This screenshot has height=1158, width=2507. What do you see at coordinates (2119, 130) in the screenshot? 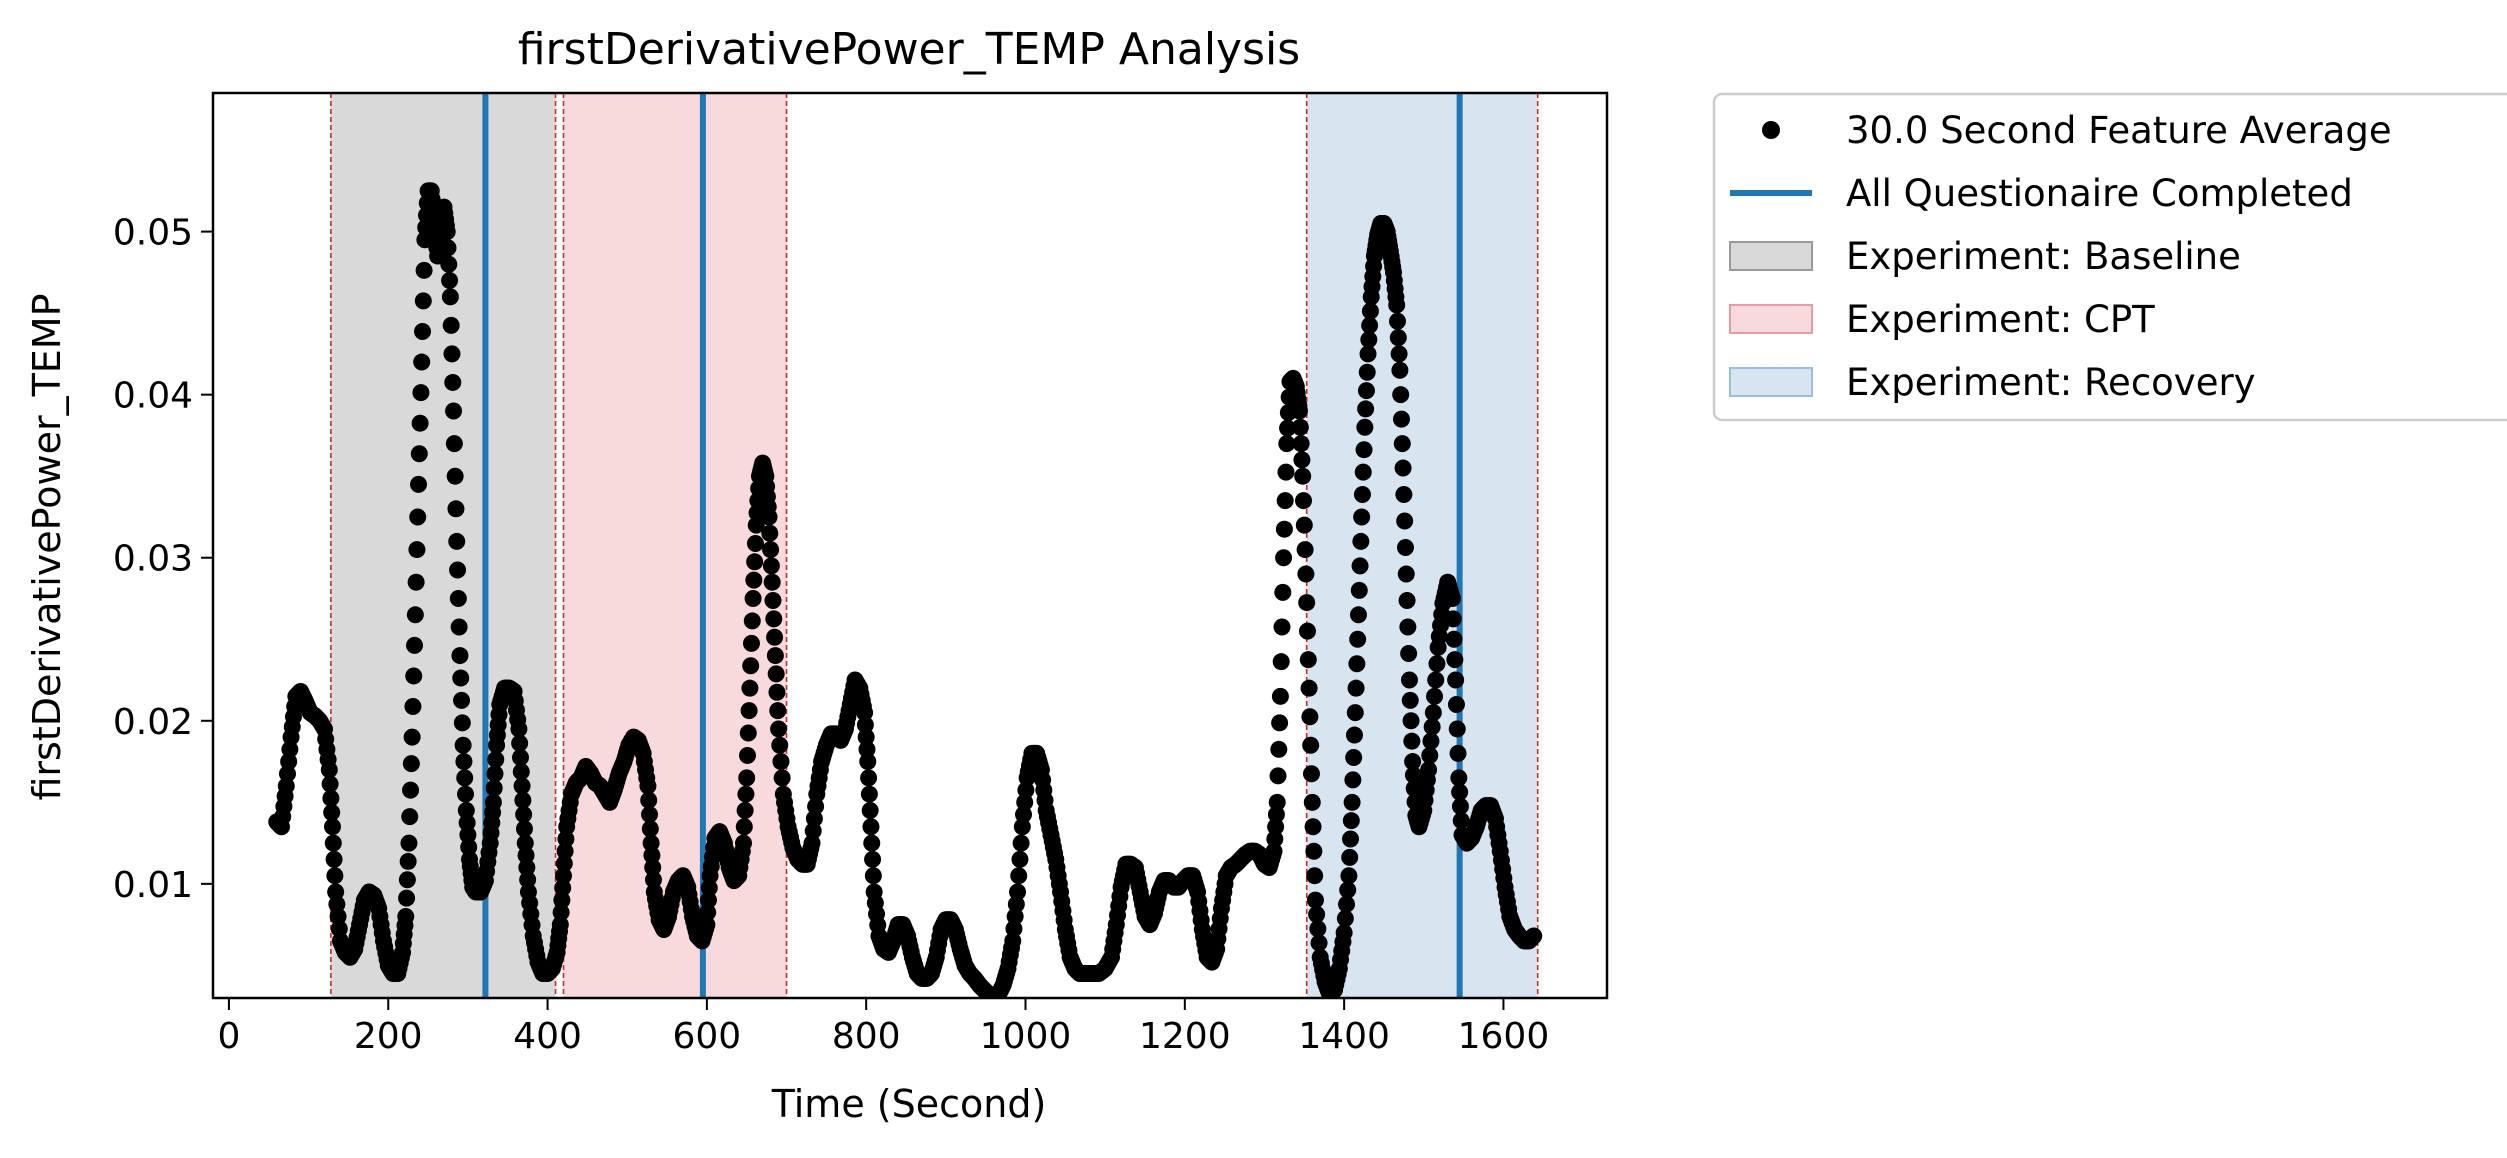
I see `legend-label: 30.0 Second Feature Average` at bounding box center [2119, 130].